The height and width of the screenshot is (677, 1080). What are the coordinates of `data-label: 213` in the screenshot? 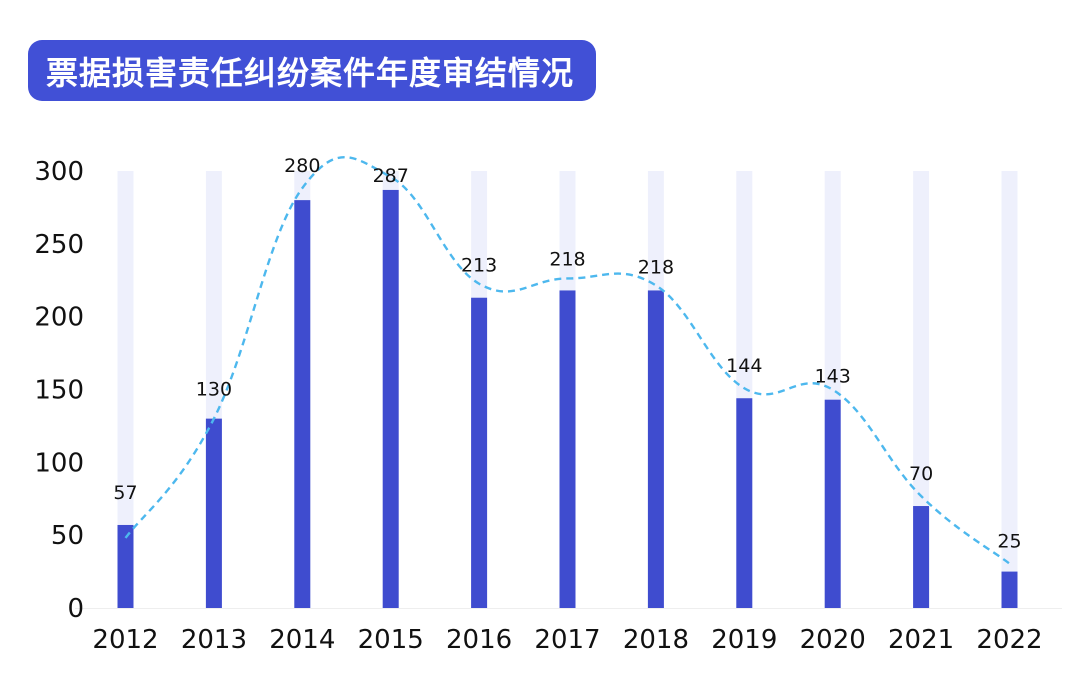 It's located at (479, 266).